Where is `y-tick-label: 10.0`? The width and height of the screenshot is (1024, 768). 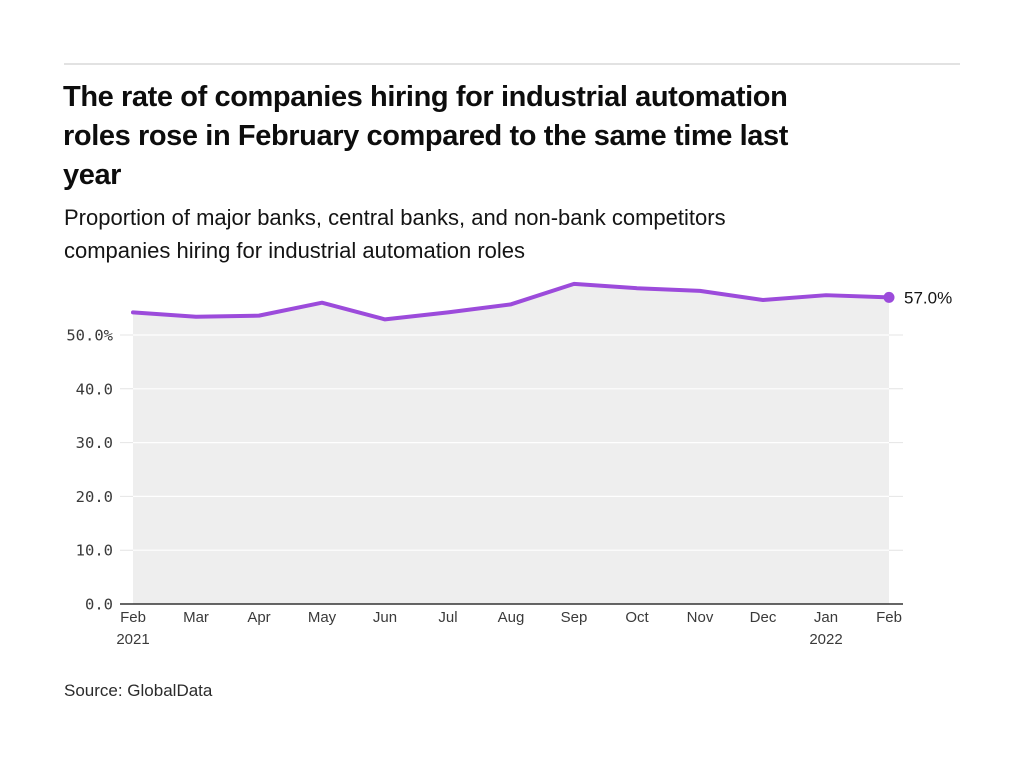
y-tick-label: 10.0 is located at coordinates (94, 551).